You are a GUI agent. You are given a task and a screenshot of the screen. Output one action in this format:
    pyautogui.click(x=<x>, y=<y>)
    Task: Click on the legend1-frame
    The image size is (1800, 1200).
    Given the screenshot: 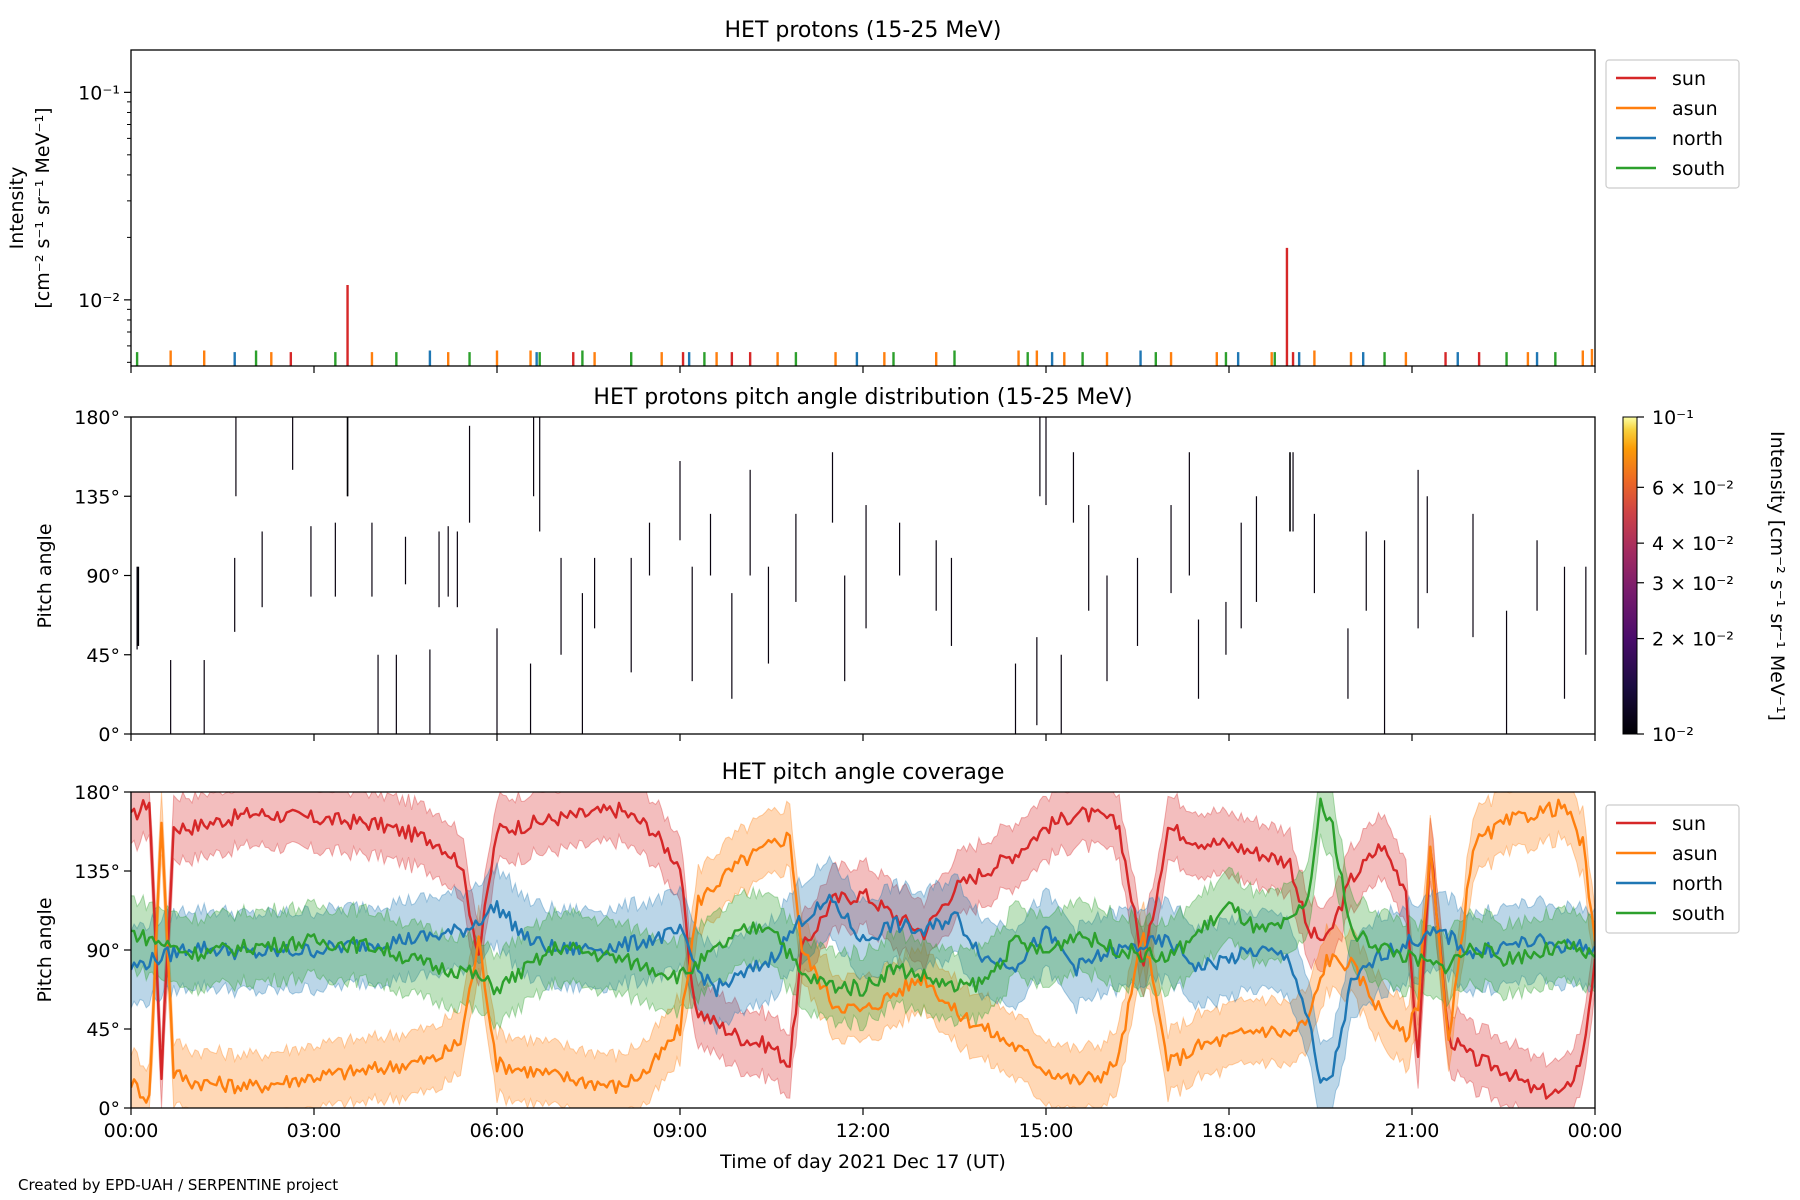 What is the action you would take?
    pyautogui.click(x=1672, y=124)
    